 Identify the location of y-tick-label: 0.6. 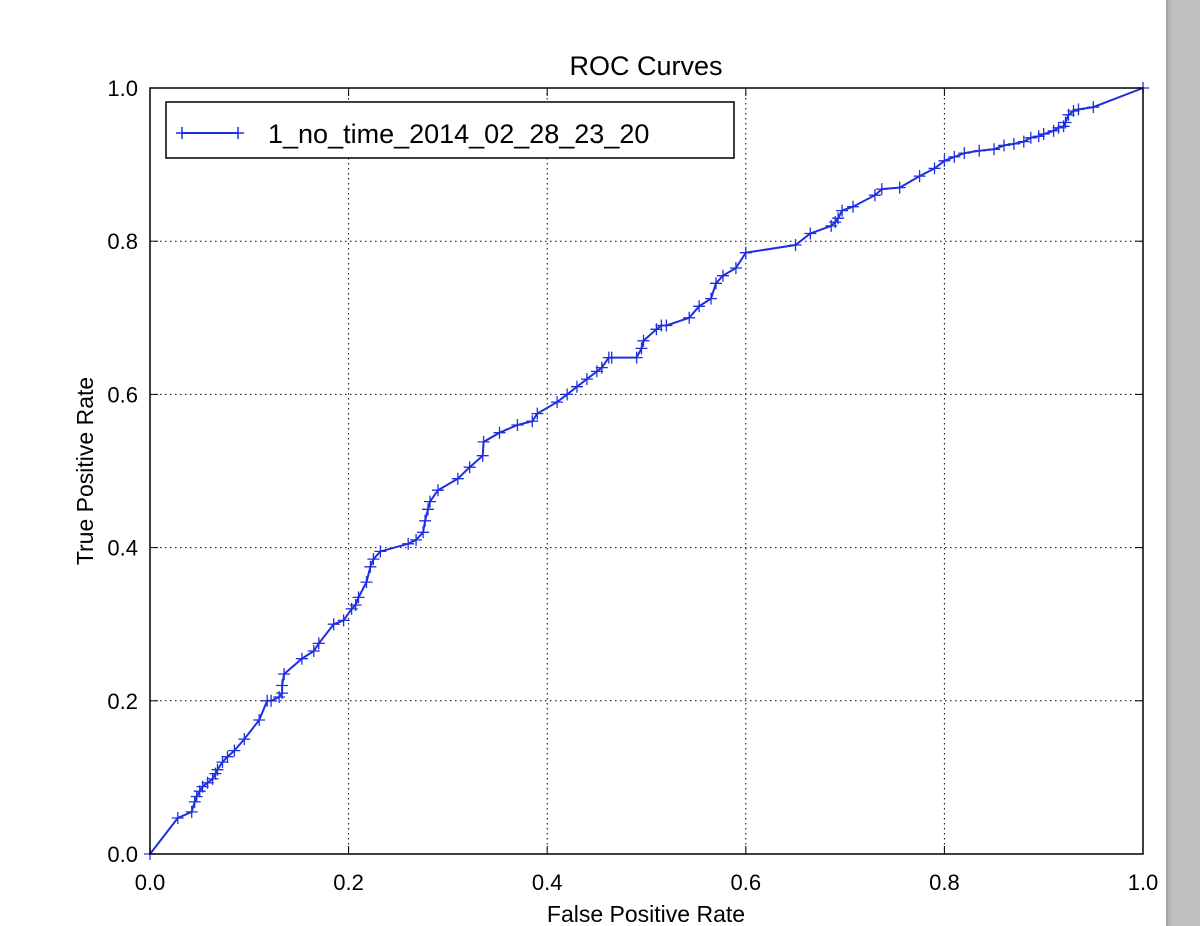
(122, 394).